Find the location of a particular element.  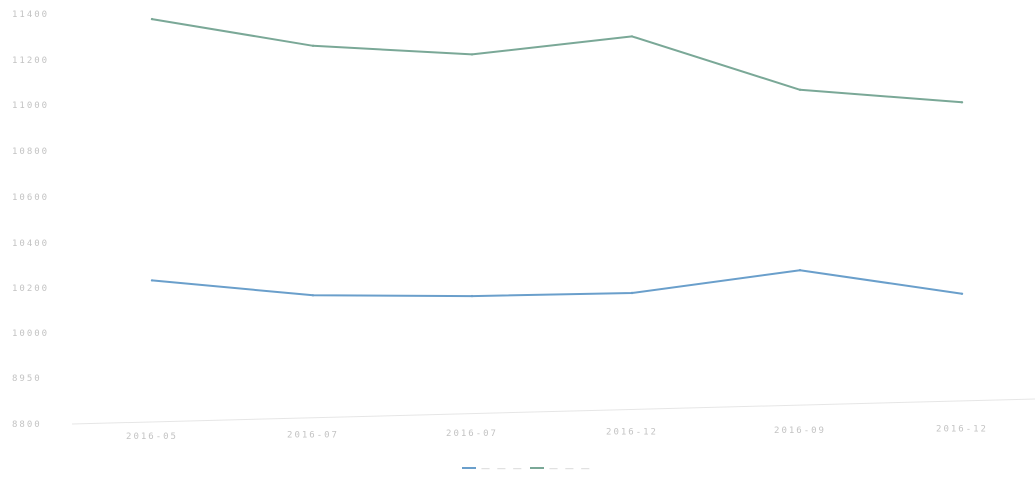

y-tick-label: 11200 is located at coordinates (30, 61).